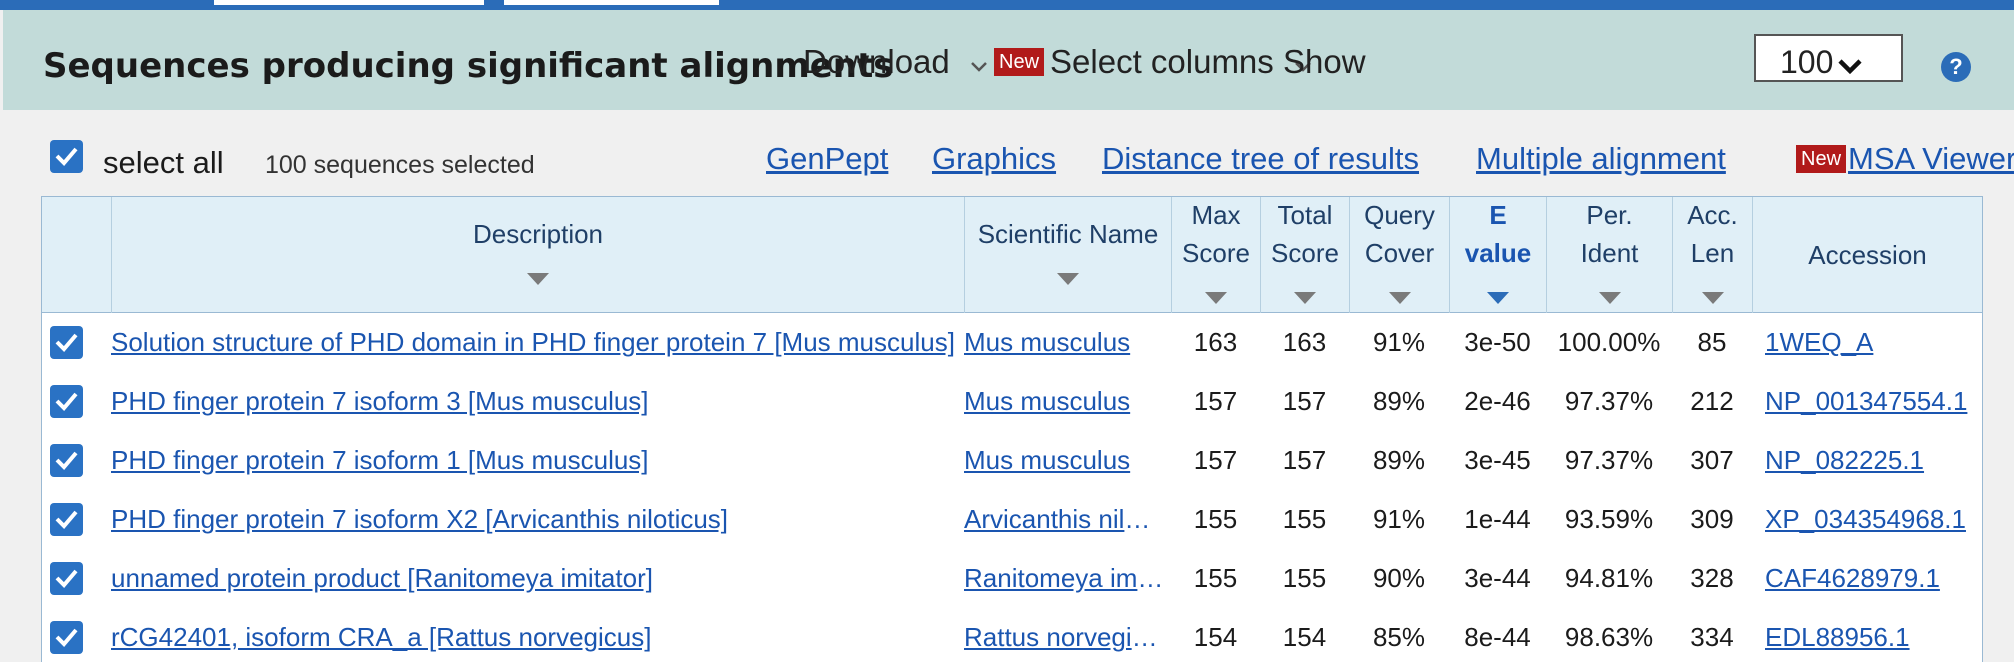 The height and width of the screenshot is (662, 2014). I want to click on per-ident: 94.81%, so click(1609, 578).